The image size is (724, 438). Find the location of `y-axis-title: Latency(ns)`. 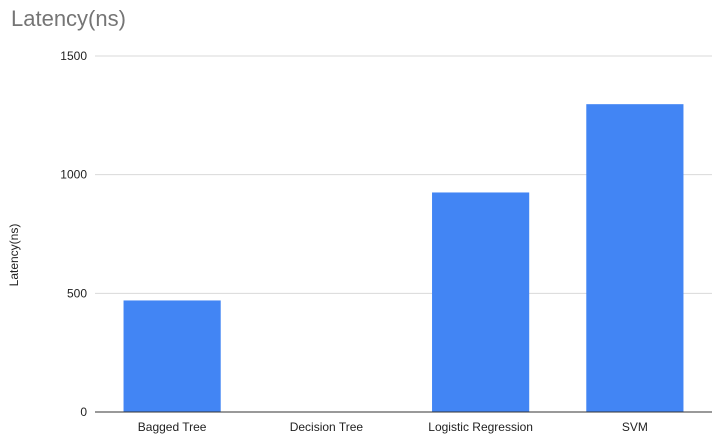

y-axis-title: Latency(ns) is located at coordinates (14, 255).